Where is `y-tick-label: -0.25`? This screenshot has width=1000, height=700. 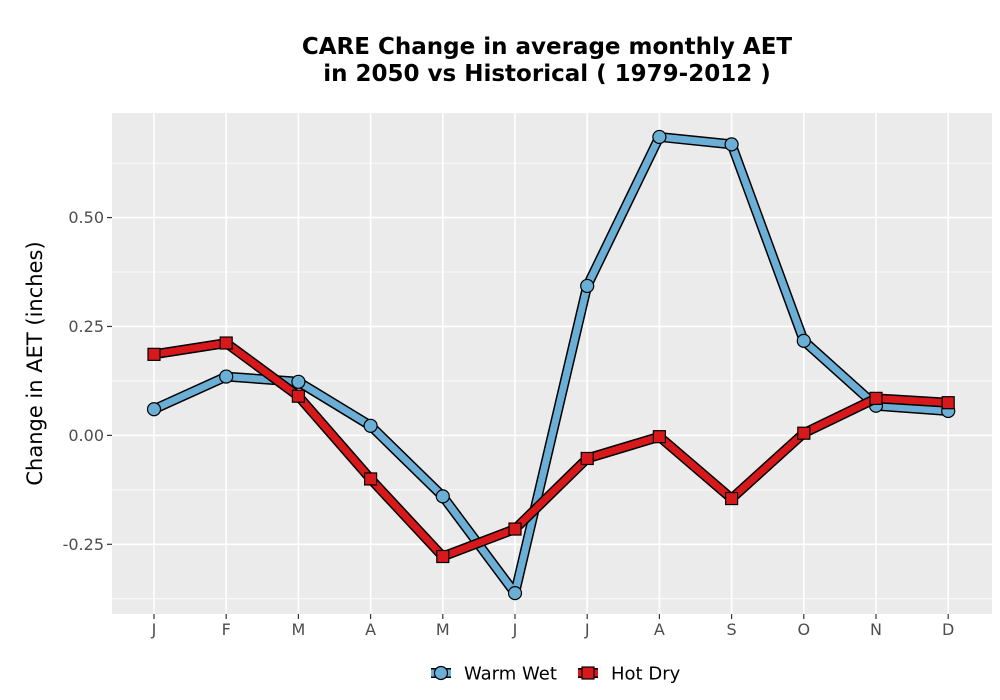 y-tick-label: -0.25 is located at coordinates (83, 544).